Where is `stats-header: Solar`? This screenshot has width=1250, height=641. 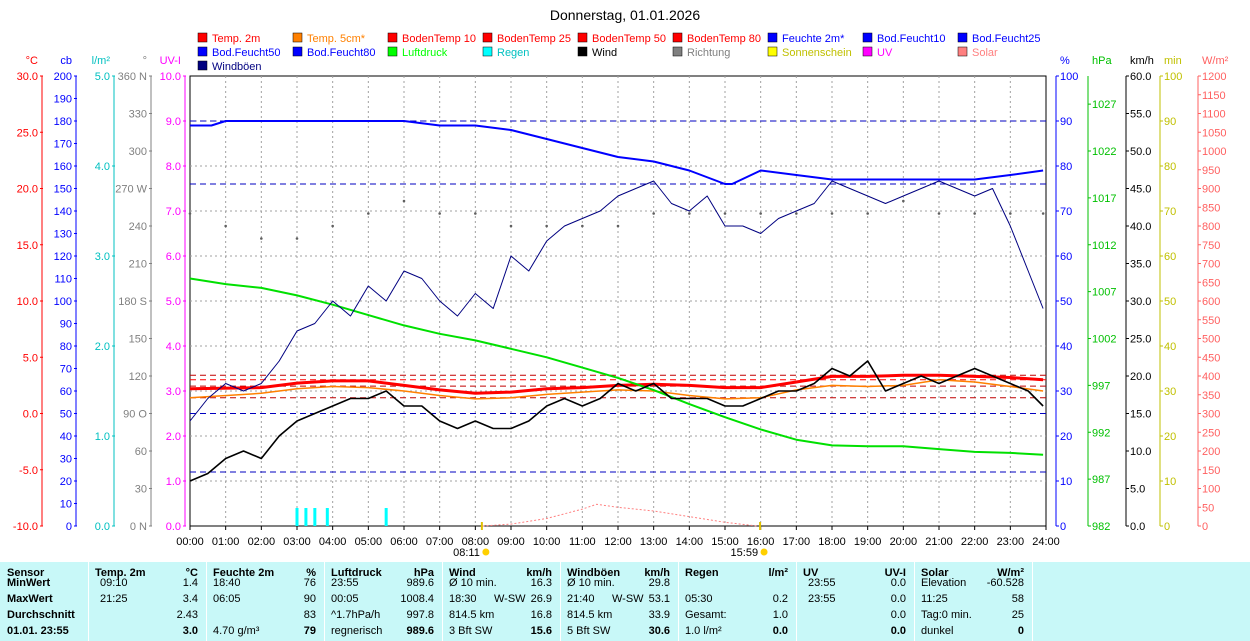 stats-header: Solar is located at coordinates (935, 573).